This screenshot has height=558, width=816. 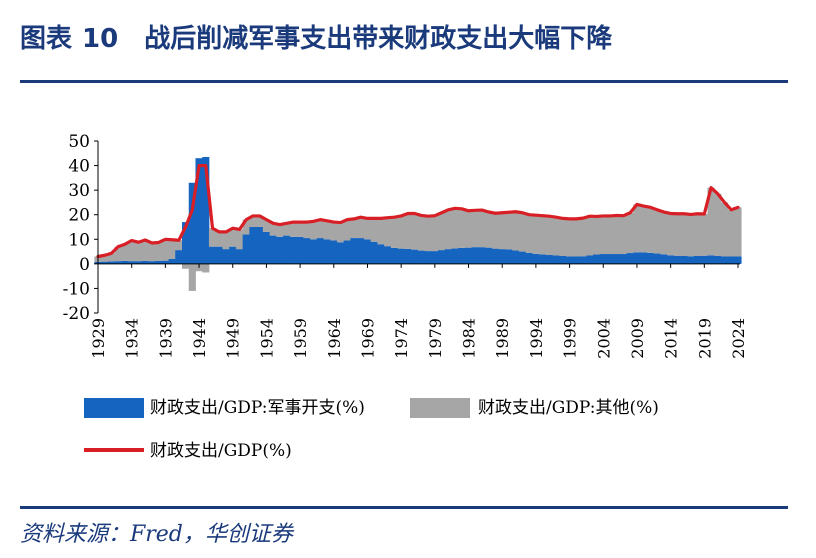 What do you see at coordinates (212, 255) in the screenshot?
I see `military-bar-1946` at bounding box center [212, 255].